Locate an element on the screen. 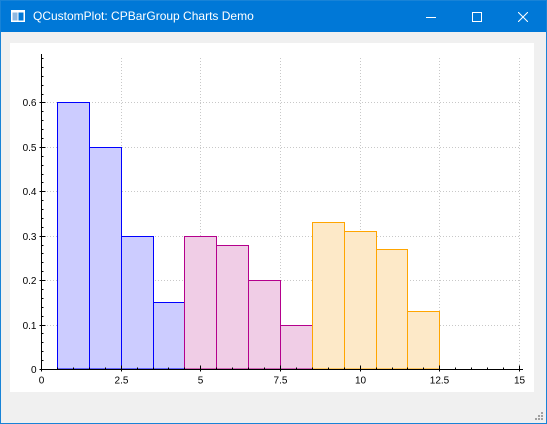 The height and width of the screenshot is (424, 547). window-title: QCustomPlot: CPBarGroup Charts Demo is located at coordinates (143, 16).